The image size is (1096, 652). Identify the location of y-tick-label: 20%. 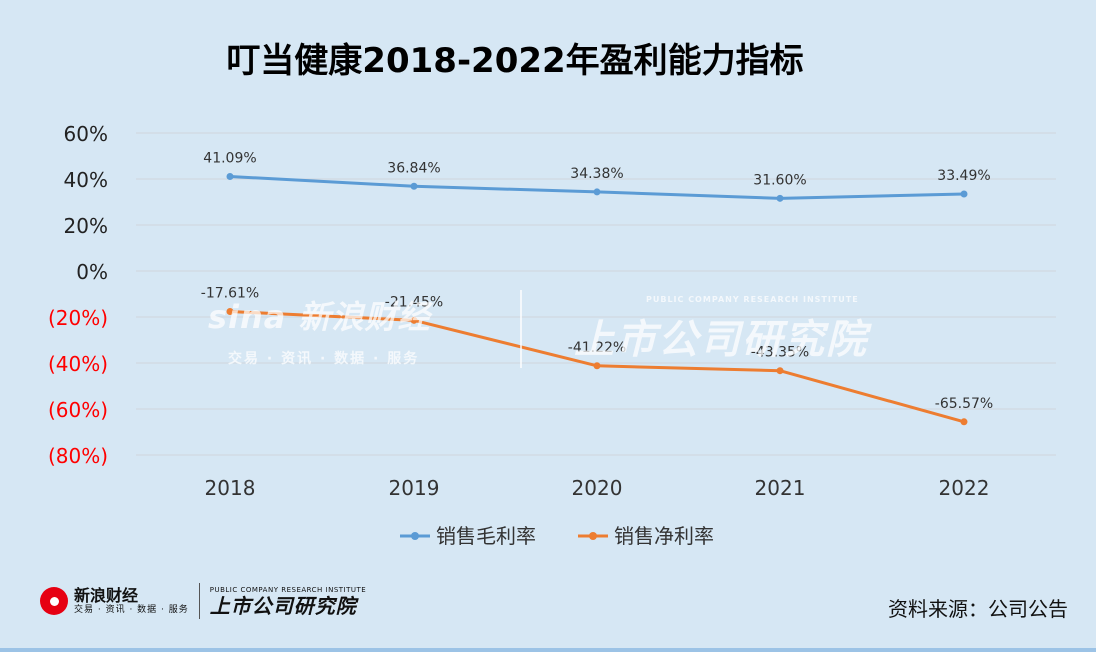
(86, 226).